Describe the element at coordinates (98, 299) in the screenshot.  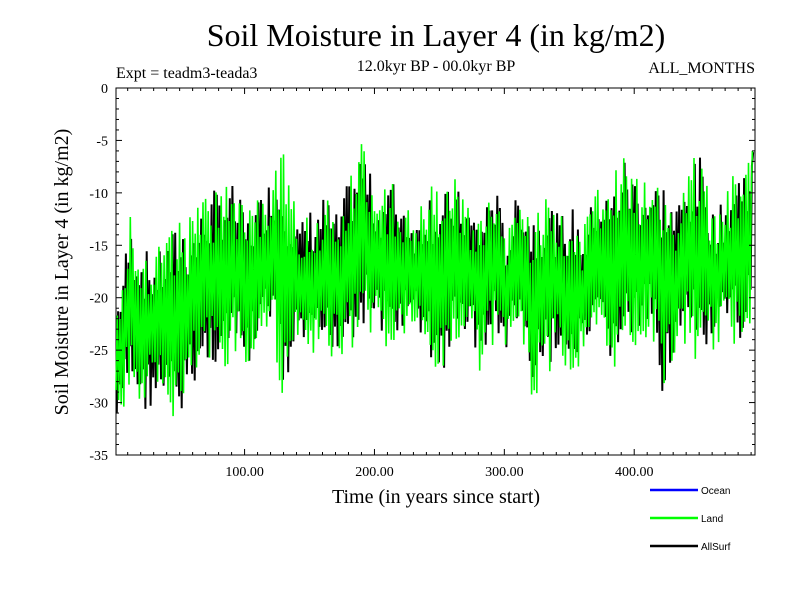
I see `y-tick-label: -20` at that location.